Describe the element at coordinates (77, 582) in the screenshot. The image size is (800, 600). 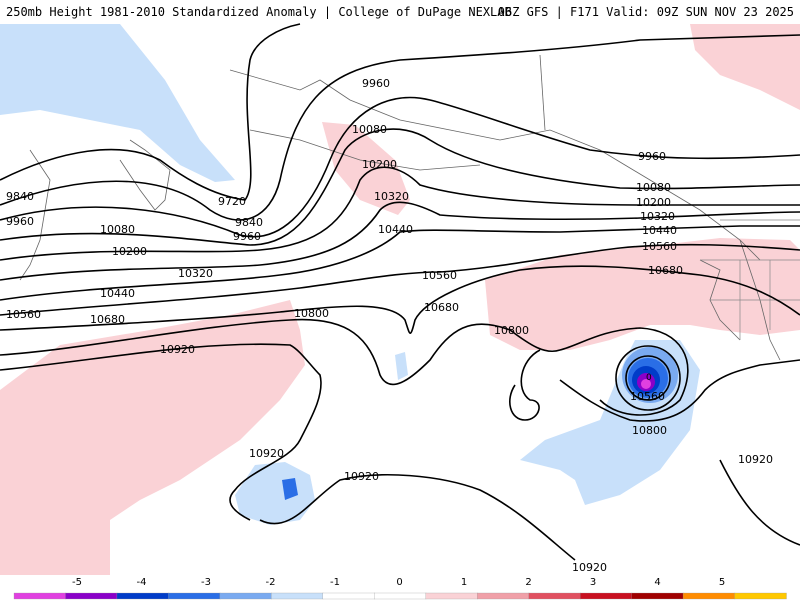
I see `colorbar-tick-label: -5` at that location.